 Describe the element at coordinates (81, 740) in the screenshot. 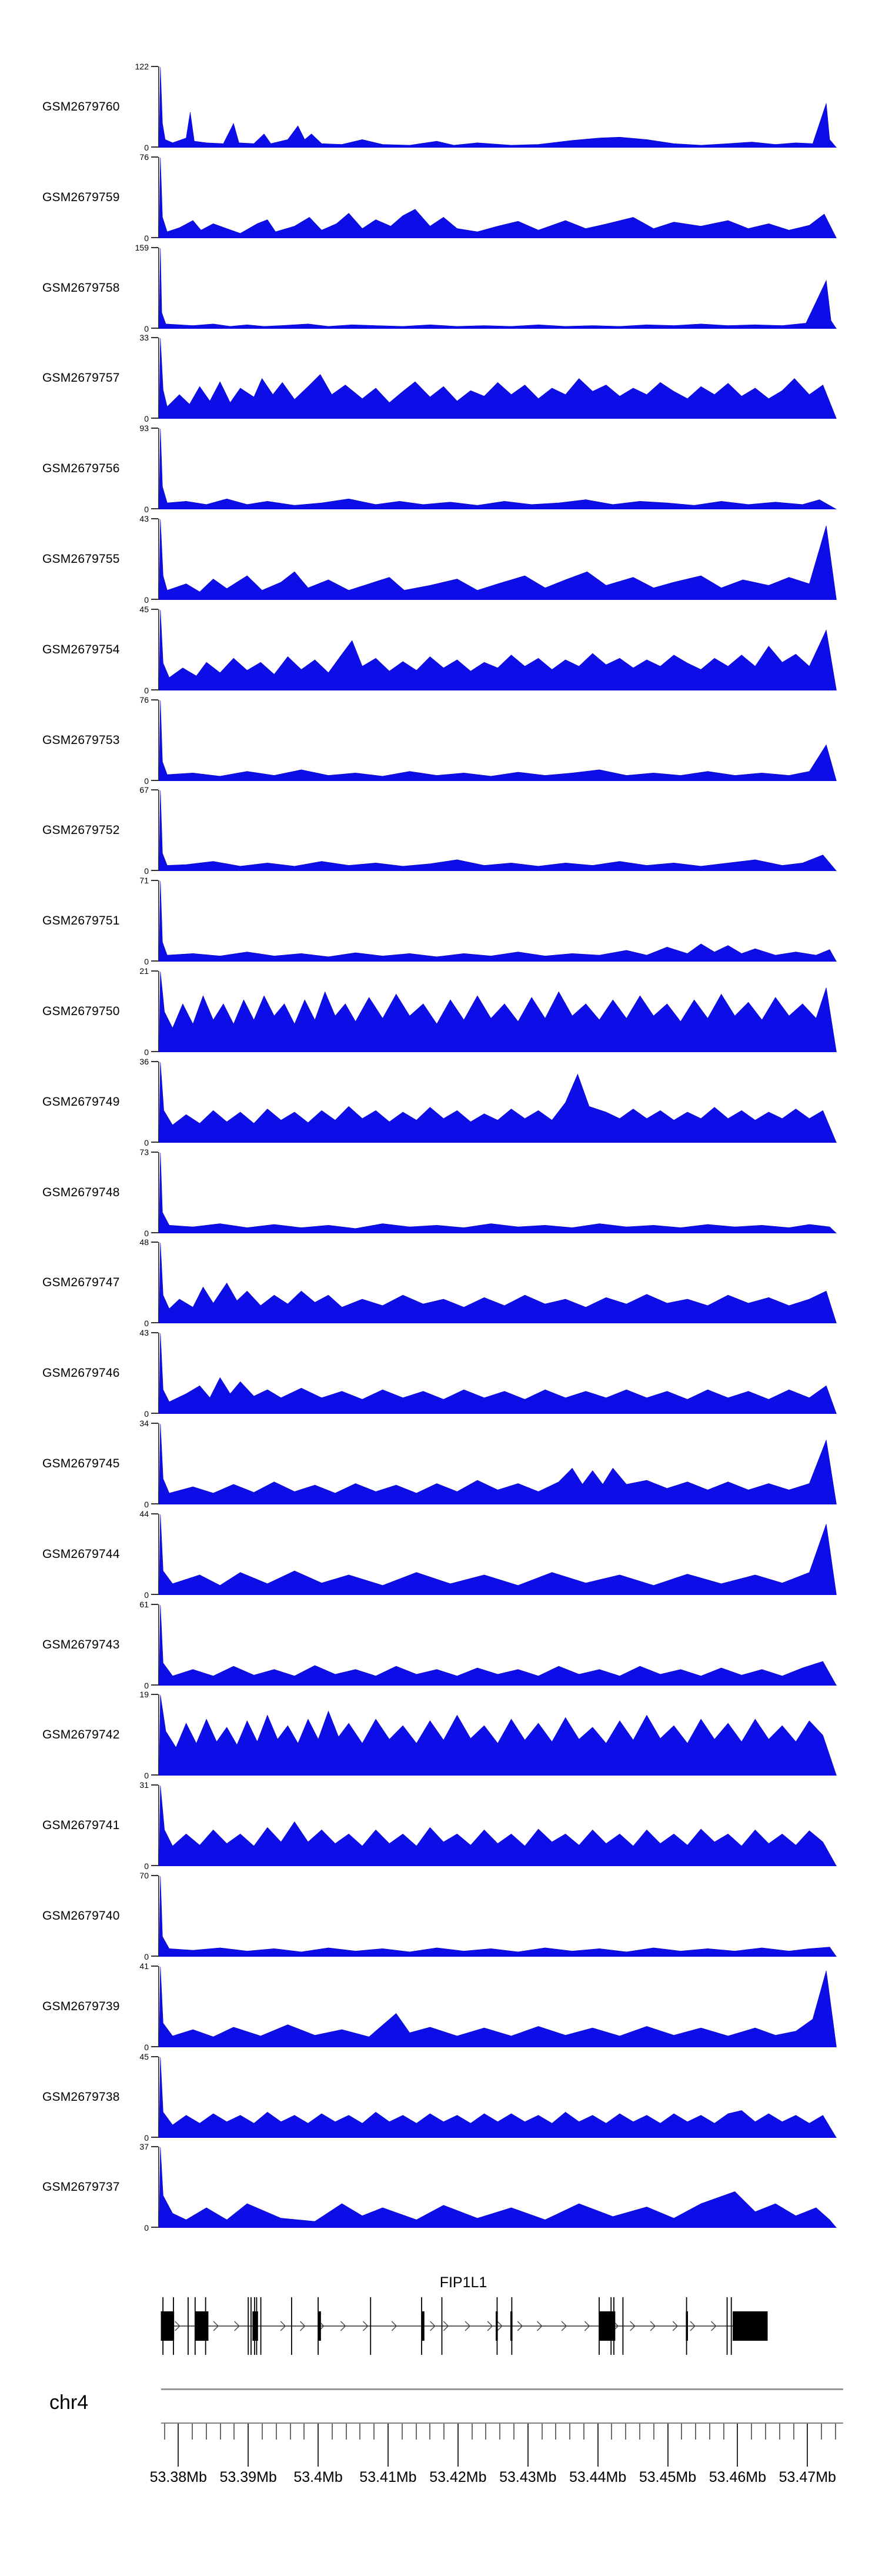

I see `track-label: GSM2679753` at that location.